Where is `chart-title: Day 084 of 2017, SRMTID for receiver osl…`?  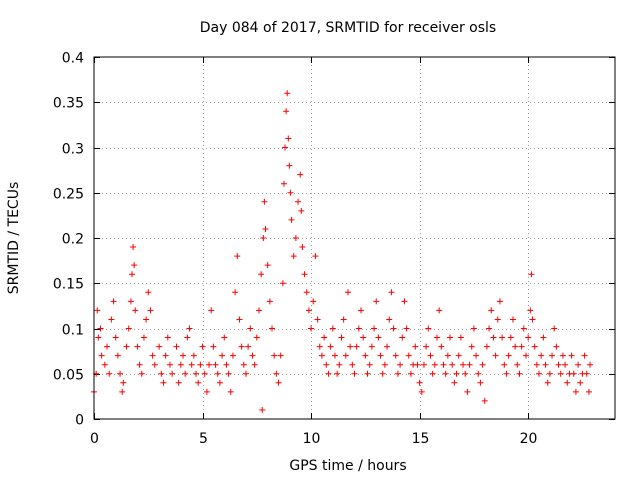 chart-title: Day 084 of 2017, SRMTID for receiver osl… is located at coordinates (348, 28).